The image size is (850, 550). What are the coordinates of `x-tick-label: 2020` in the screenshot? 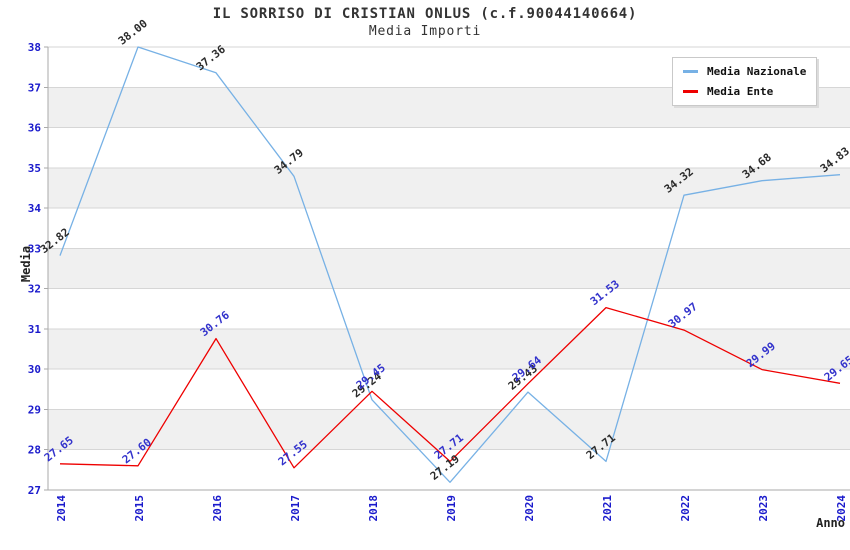 It's located at (529, 508).